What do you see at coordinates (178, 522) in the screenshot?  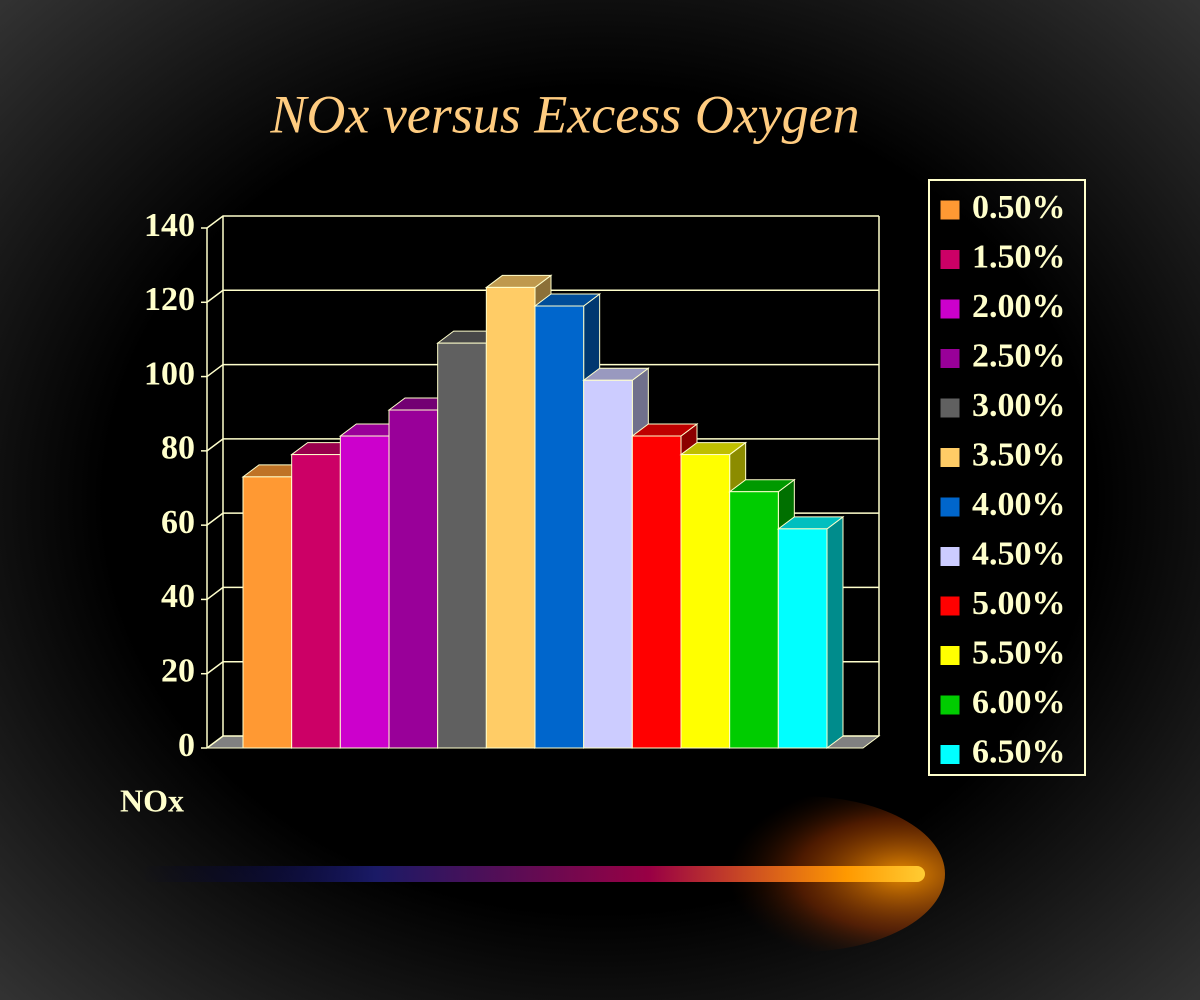 I see `y-tick-label: 60` at bounding box center [178, 522].